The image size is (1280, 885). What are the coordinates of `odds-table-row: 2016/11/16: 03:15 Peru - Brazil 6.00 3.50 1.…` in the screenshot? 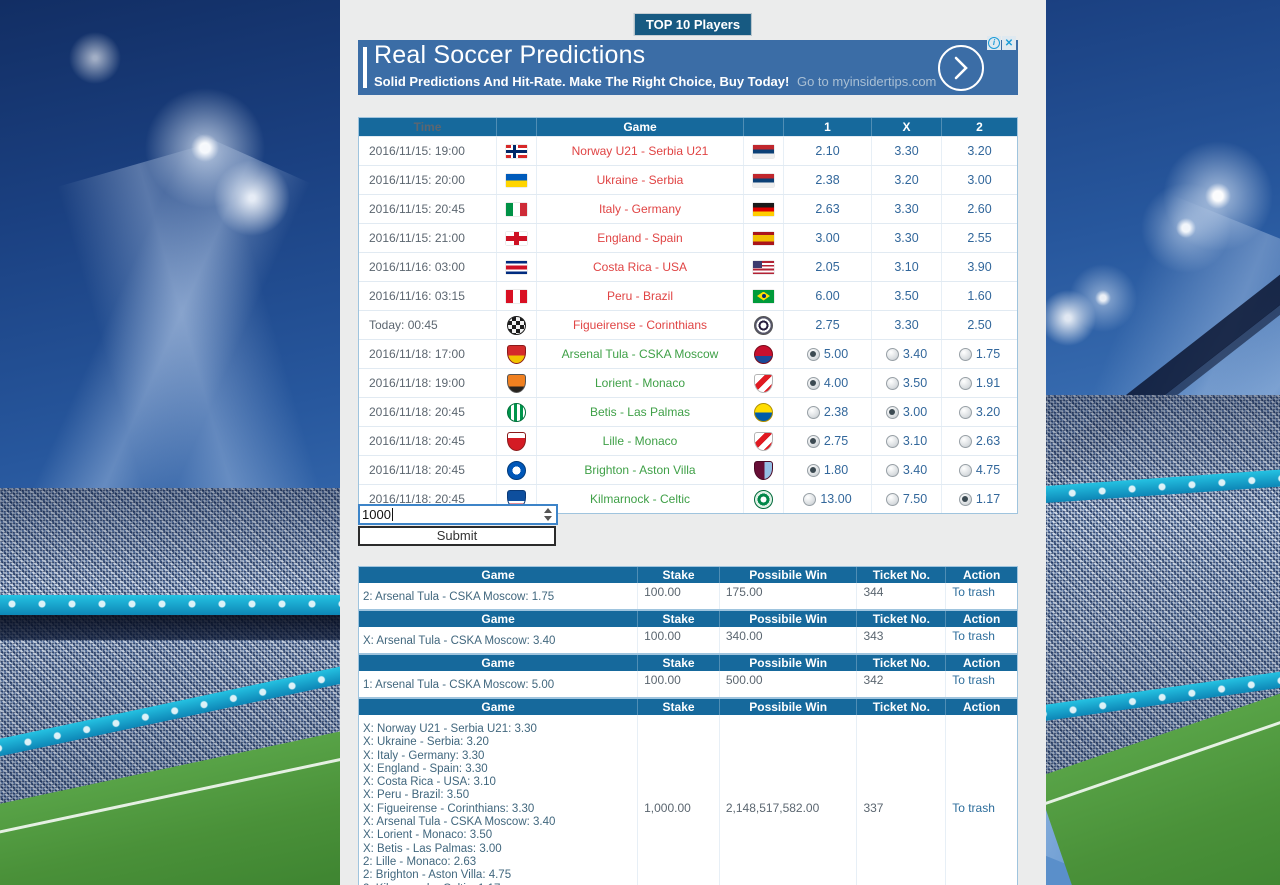 It's located at (688, 295).